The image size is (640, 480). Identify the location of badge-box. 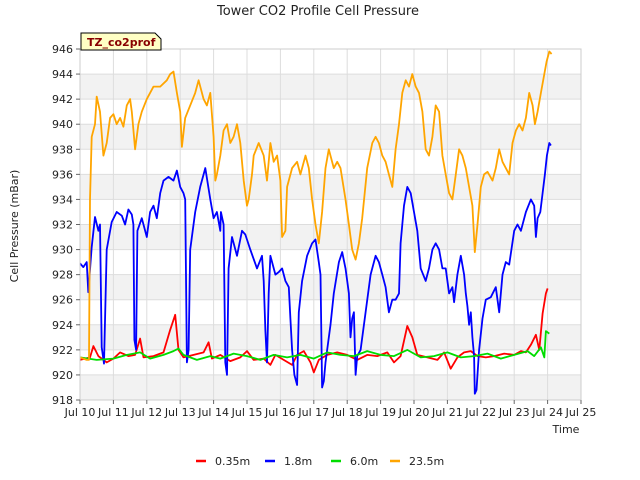
(121, 41).